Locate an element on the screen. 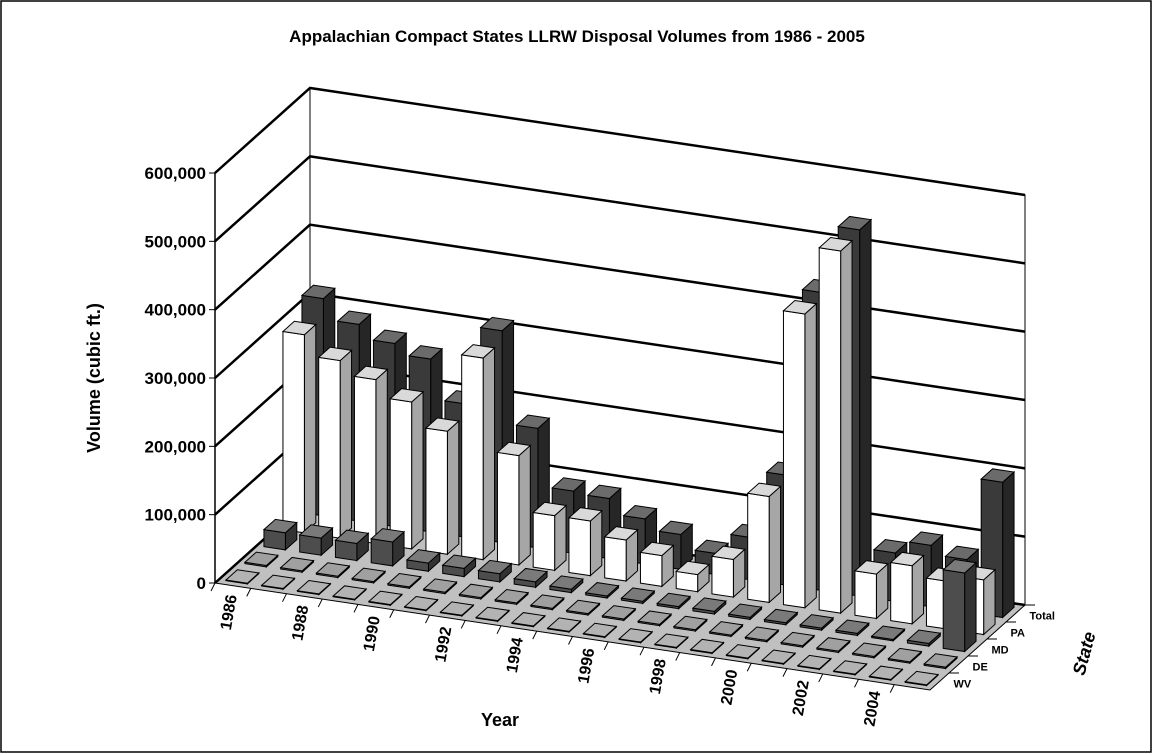  z-tick-label: PA is located at coordinates (1018, 634).